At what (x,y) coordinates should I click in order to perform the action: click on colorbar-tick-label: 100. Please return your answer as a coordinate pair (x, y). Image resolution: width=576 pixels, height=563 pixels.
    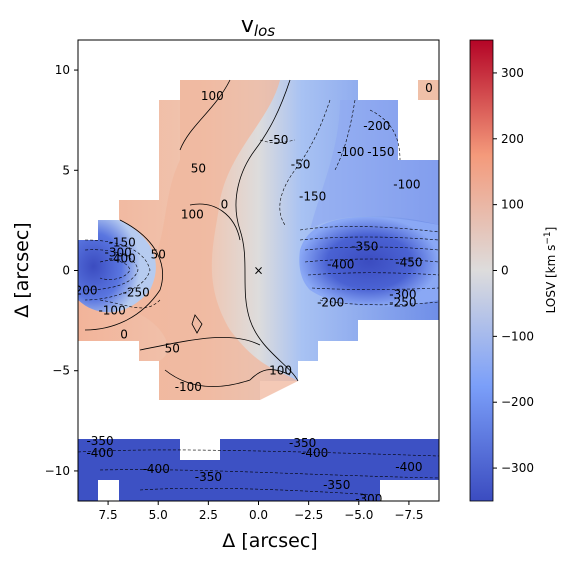
    Looking at the image, I should click on (512, 205).